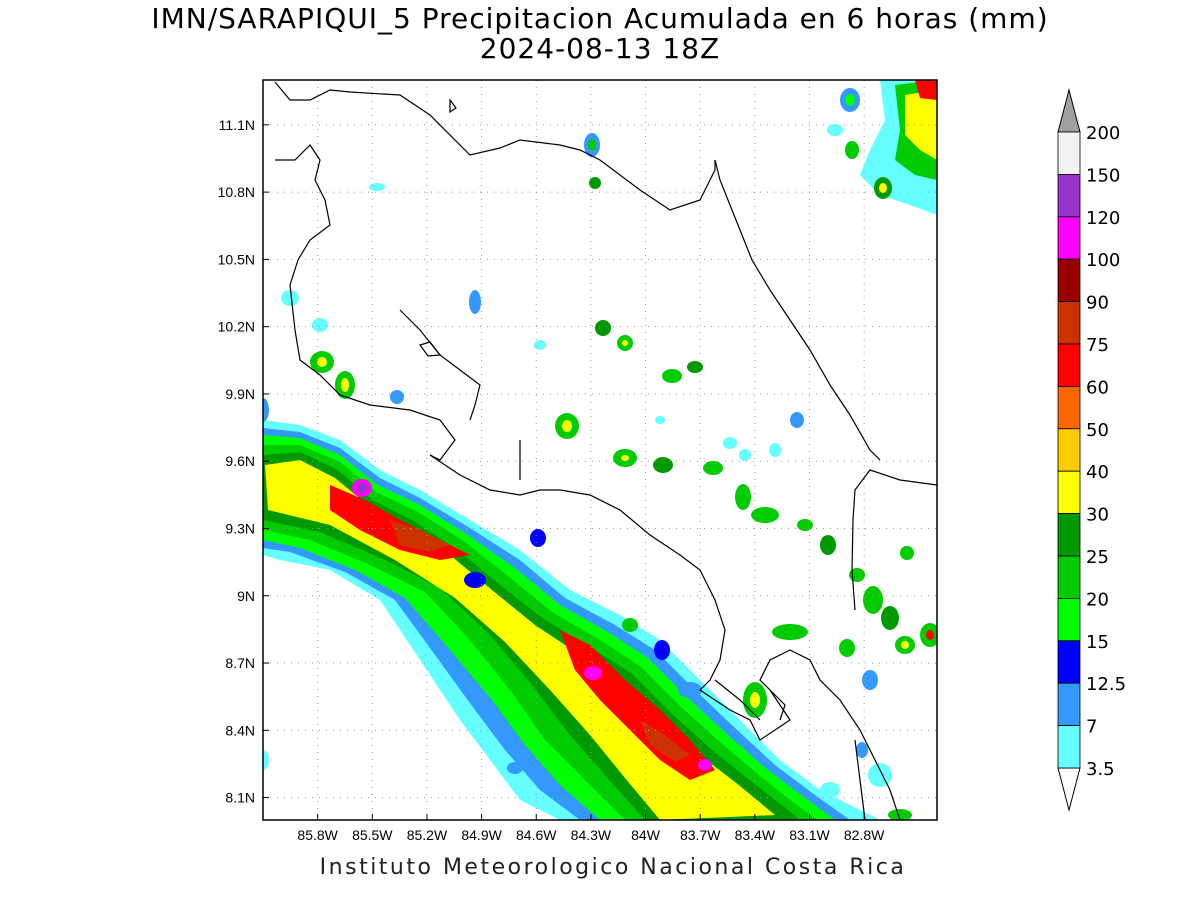 The width and height of the screenshot is (1200, 900). I want to click on rain-core-120c, so click(705, 765).